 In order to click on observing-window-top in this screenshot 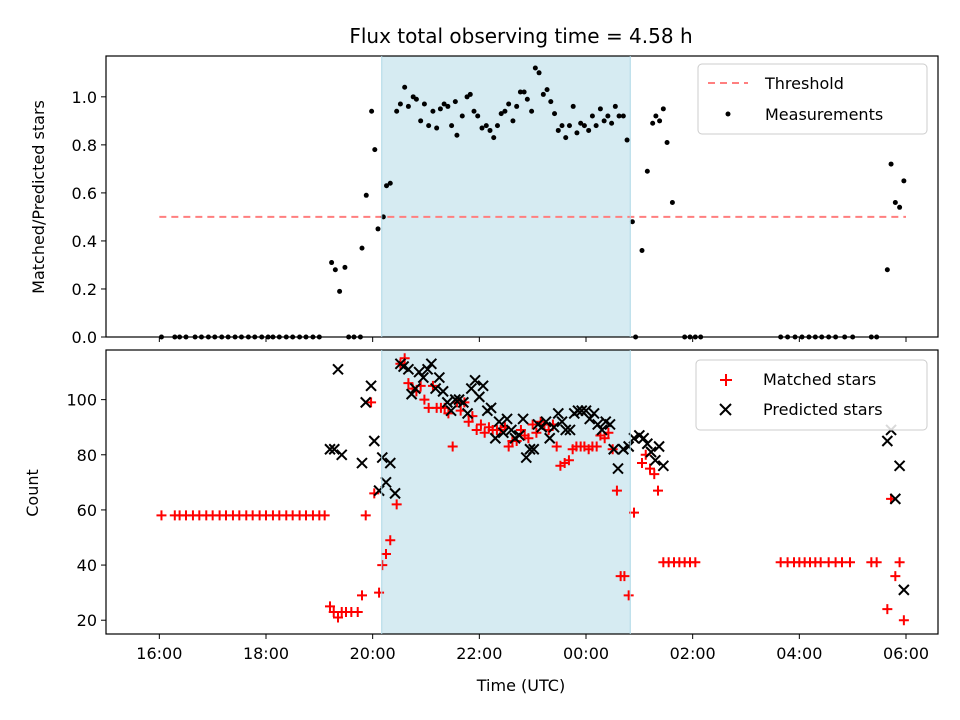, I will do `click(506, 196)`.